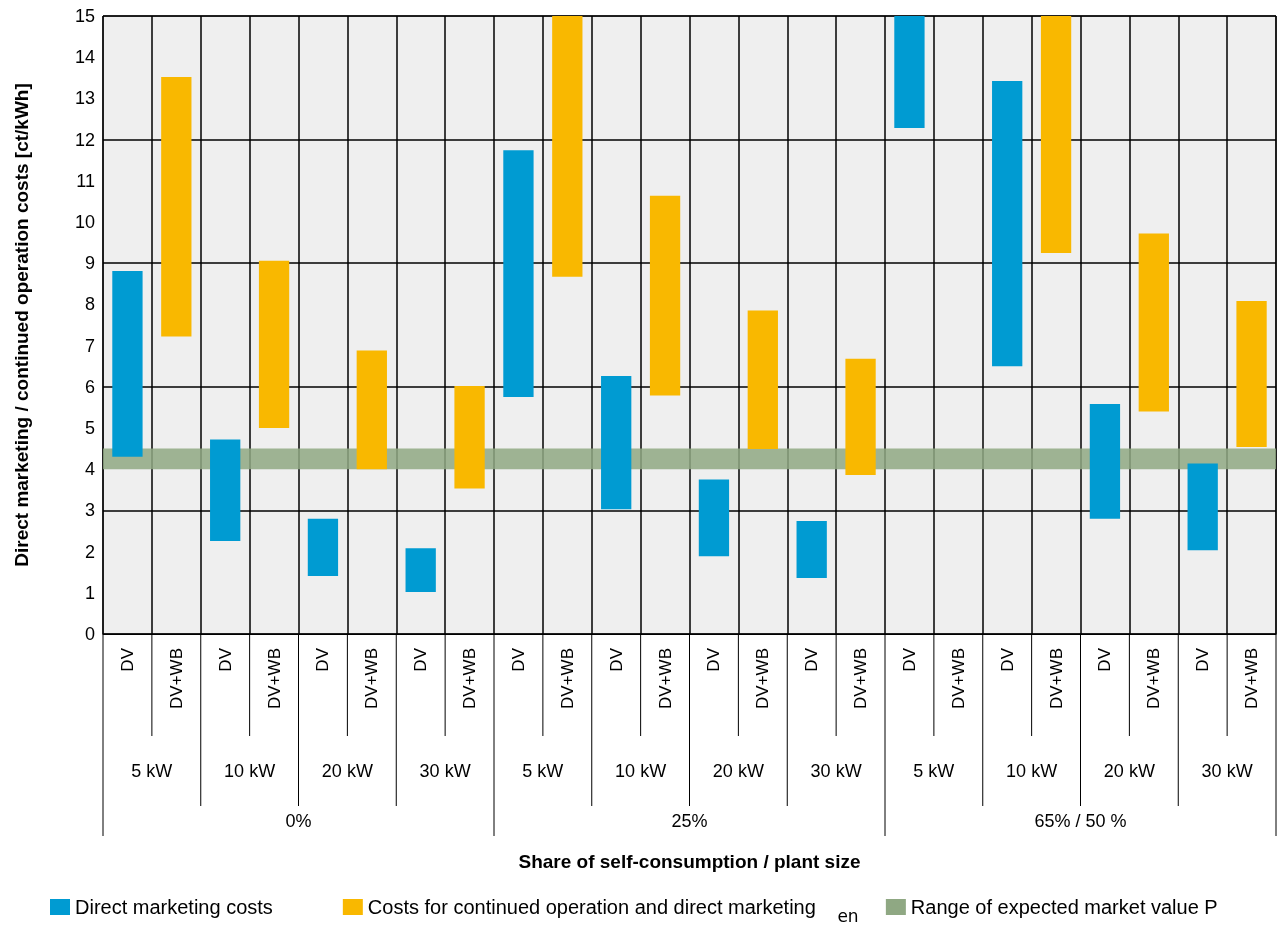  Describe the element at coordinates (89, 510) in the screenshot. I see `y-tick-label: 3` at that location.